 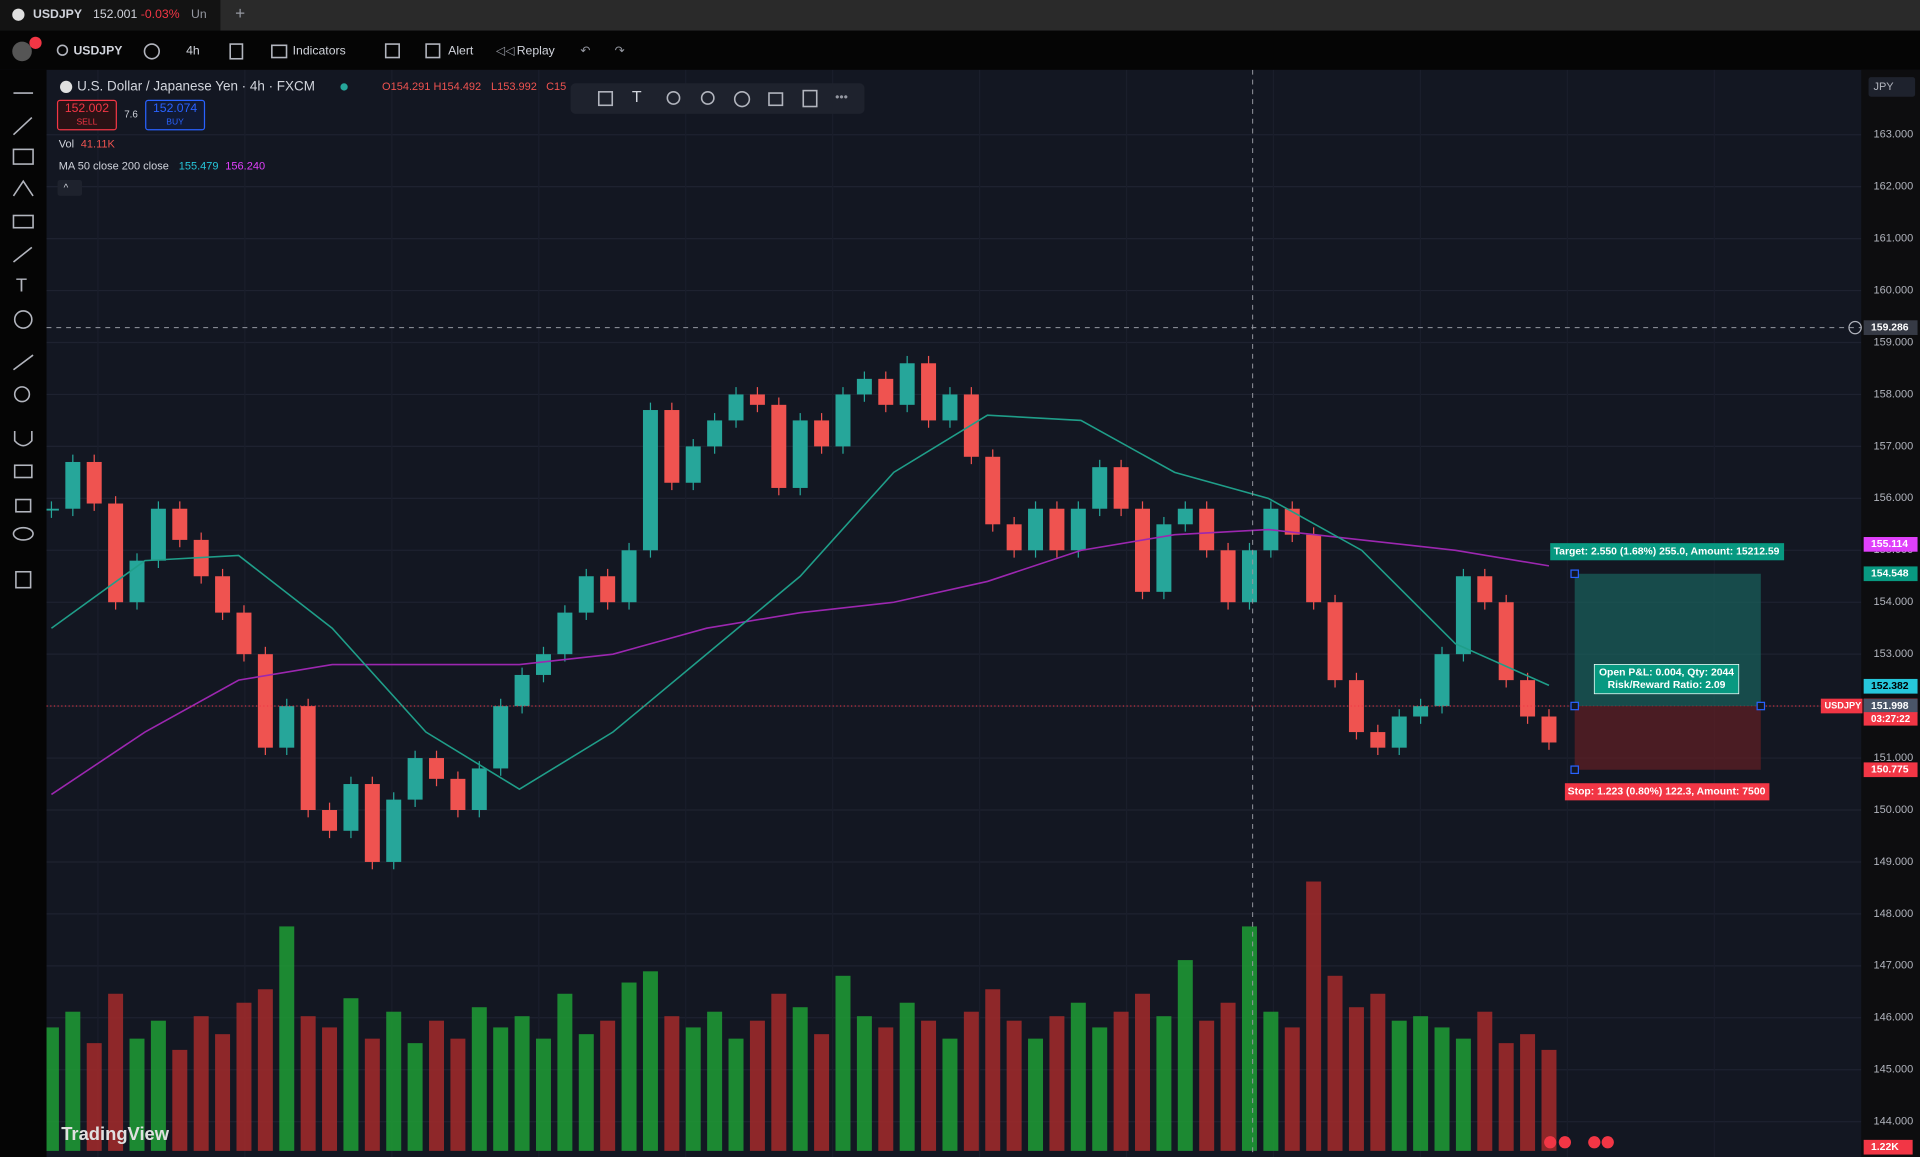 I want to click on market-status, so click(x=344, y=87).